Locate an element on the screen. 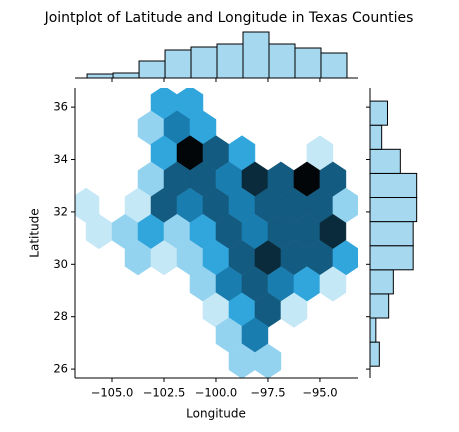  x-tick-label: −105.0 is located at coordinates (112, 393).